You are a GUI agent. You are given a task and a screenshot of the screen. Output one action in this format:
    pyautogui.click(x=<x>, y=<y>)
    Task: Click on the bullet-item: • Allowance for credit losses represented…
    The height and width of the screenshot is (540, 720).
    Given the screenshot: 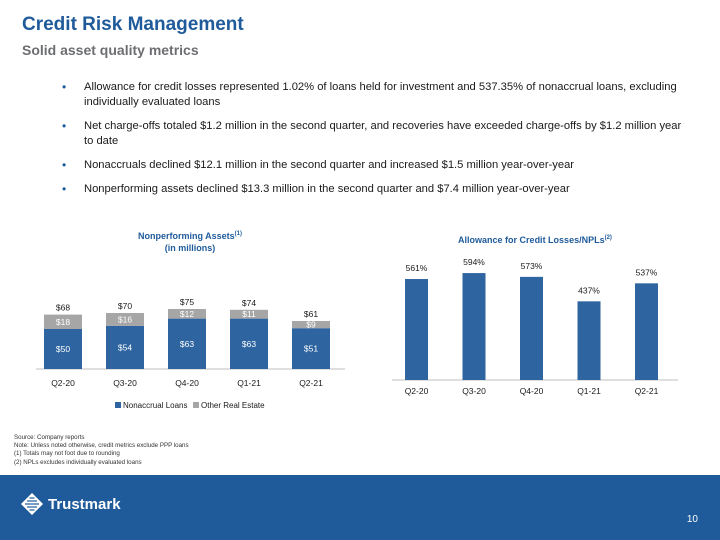 What is the action you would take?
    pyautogui.click(x=369, y=94)
    